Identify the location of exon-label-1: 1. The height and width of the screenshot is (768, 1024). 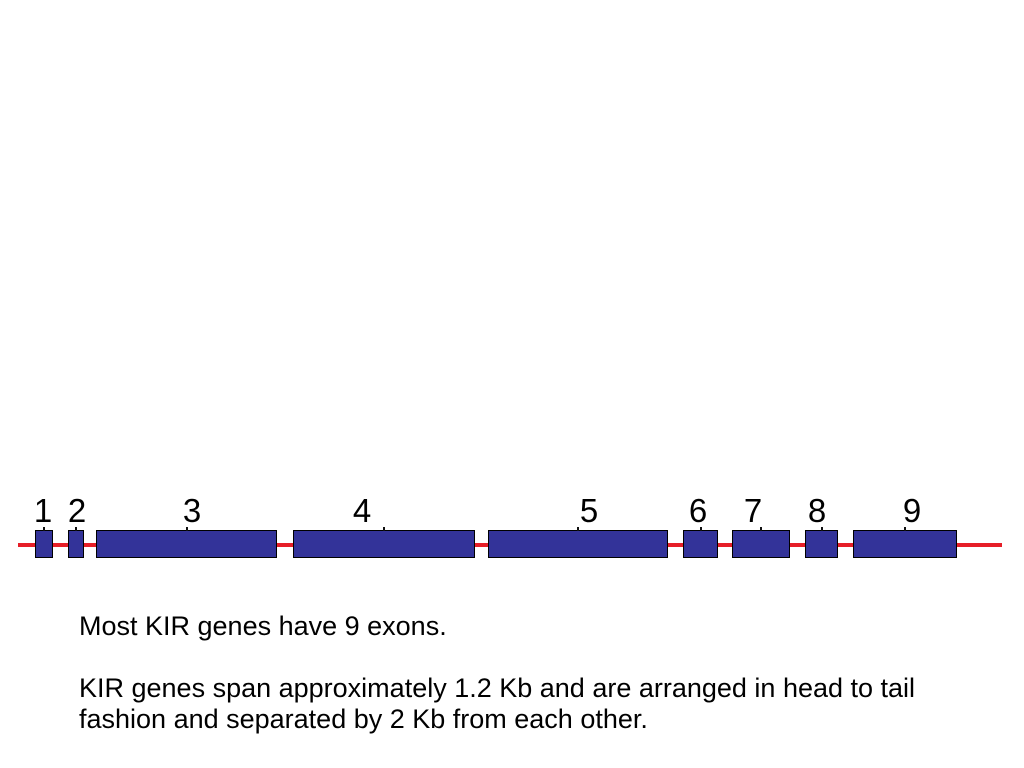
(43, 510).